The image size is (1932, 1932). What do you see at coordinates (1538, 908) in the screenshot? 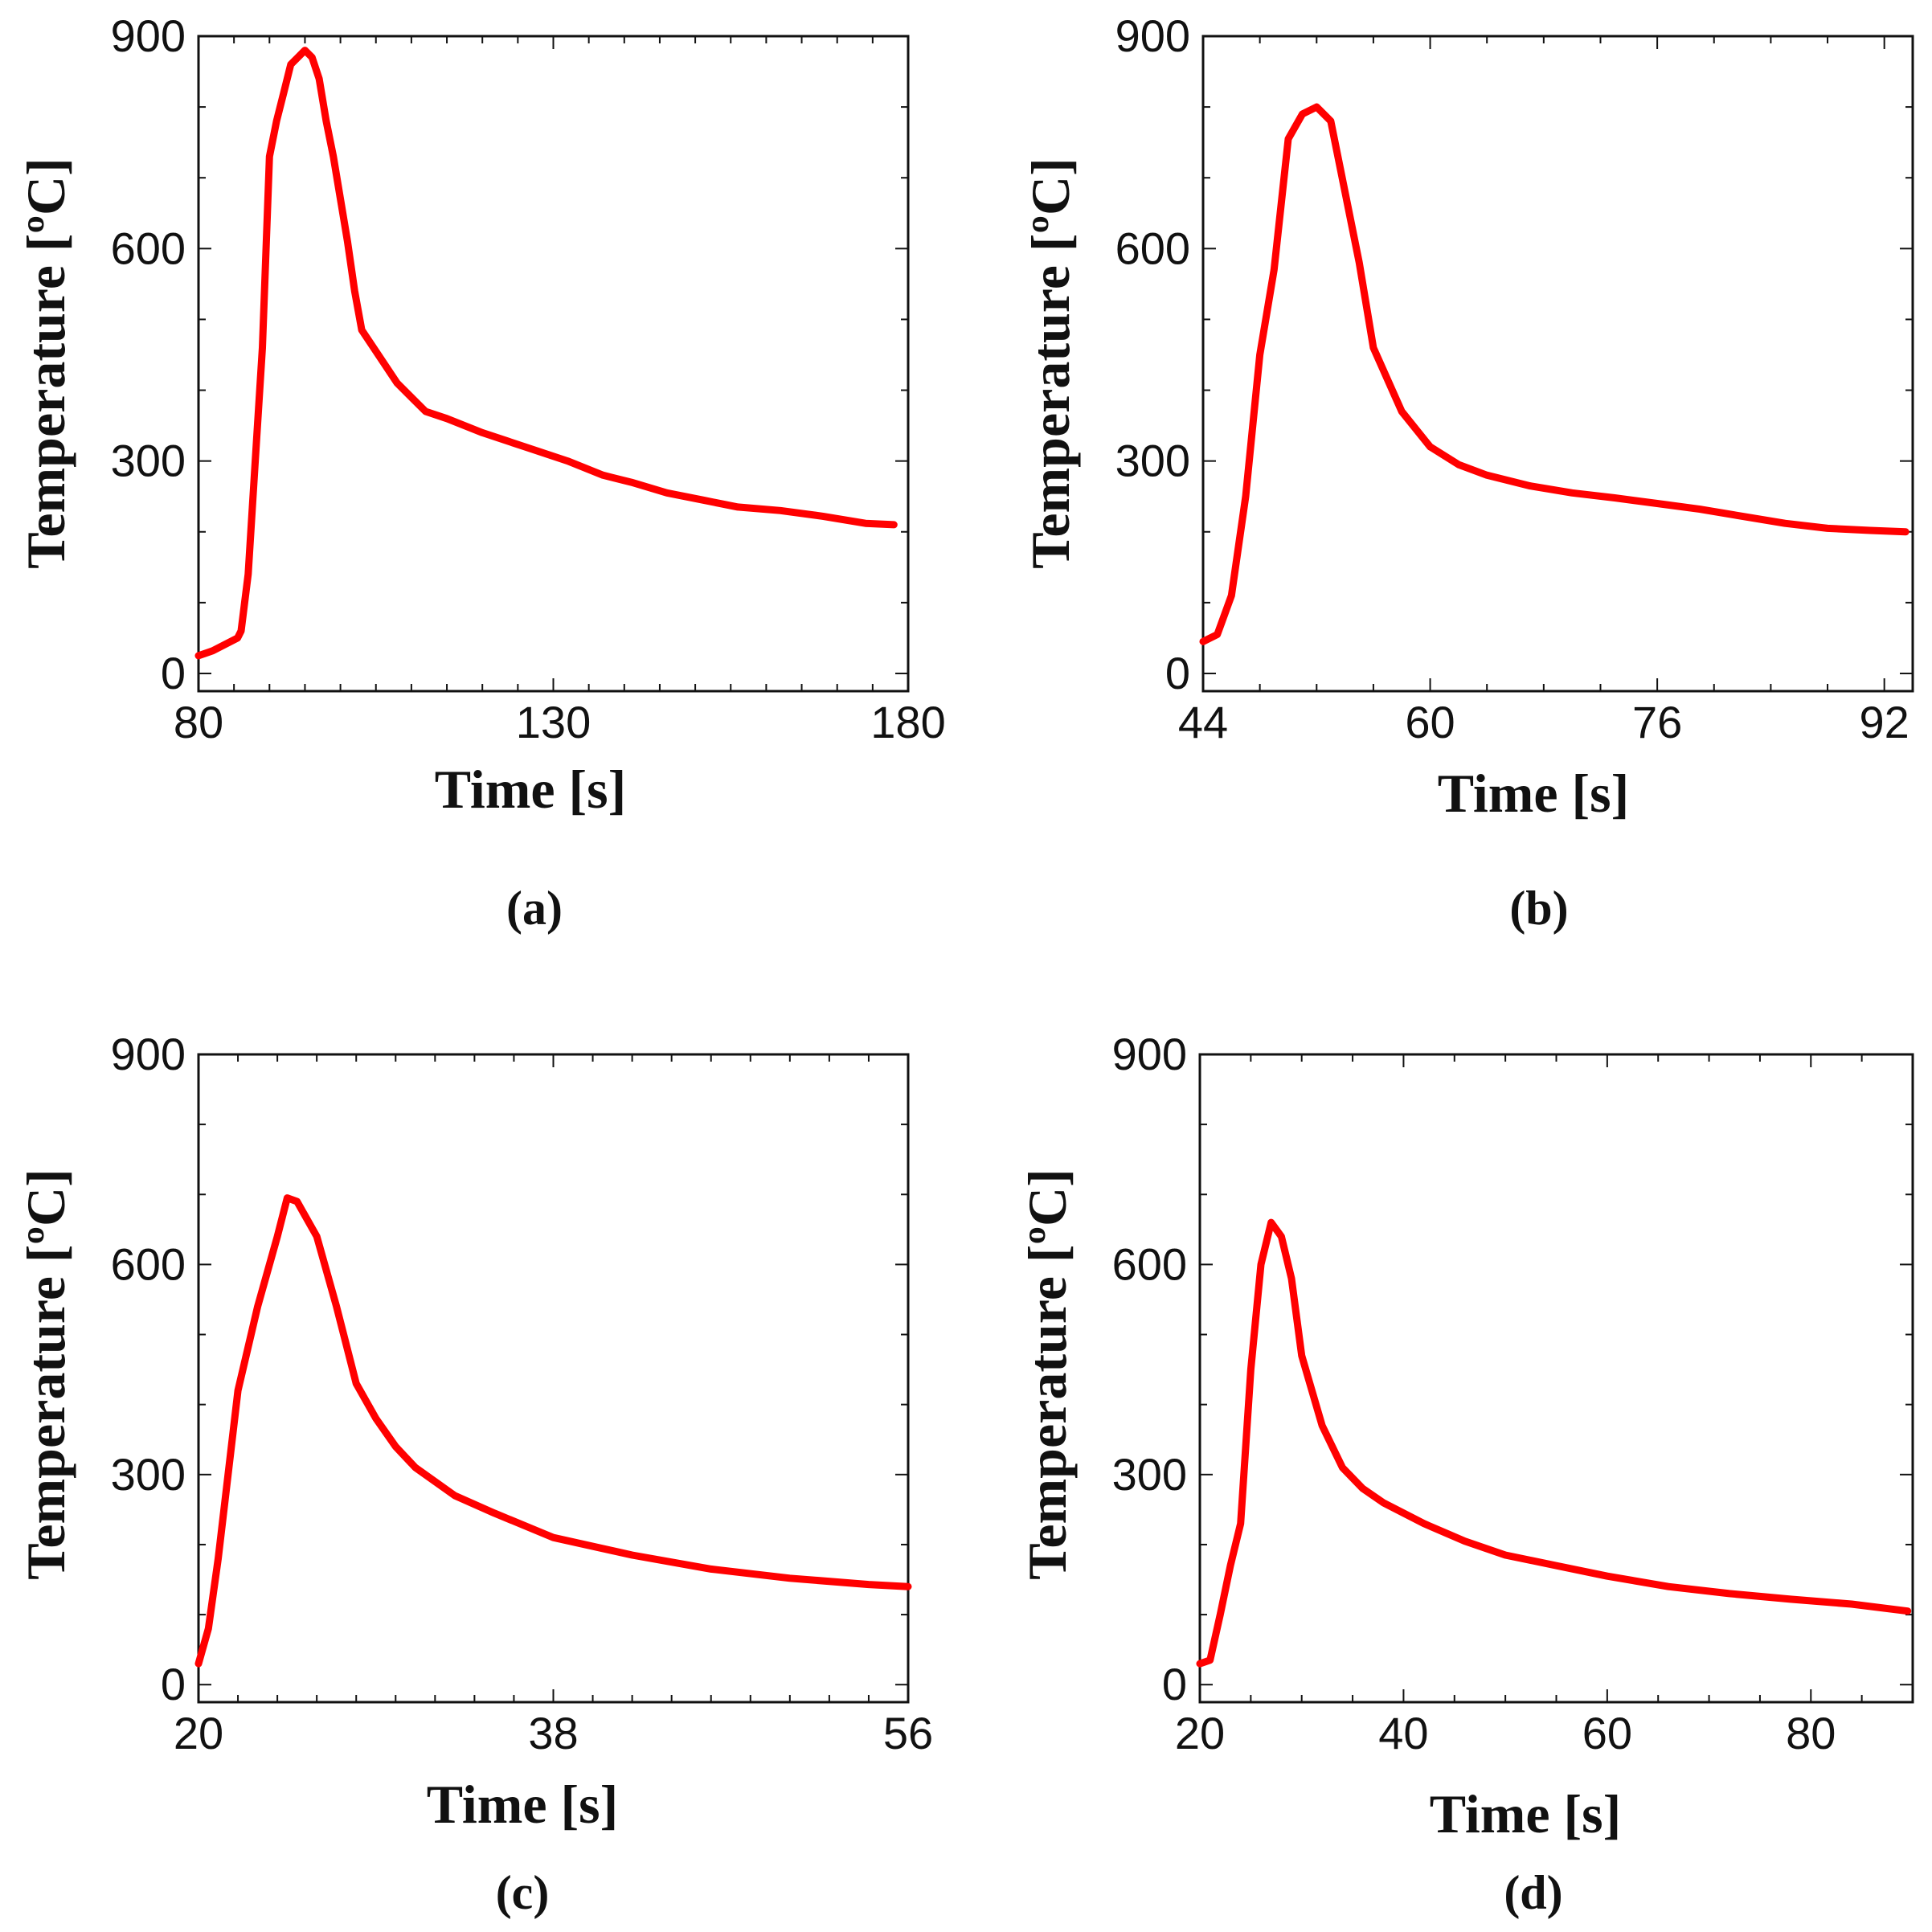
I see `panel-label: (b)` at bounding box center [1538, 908].